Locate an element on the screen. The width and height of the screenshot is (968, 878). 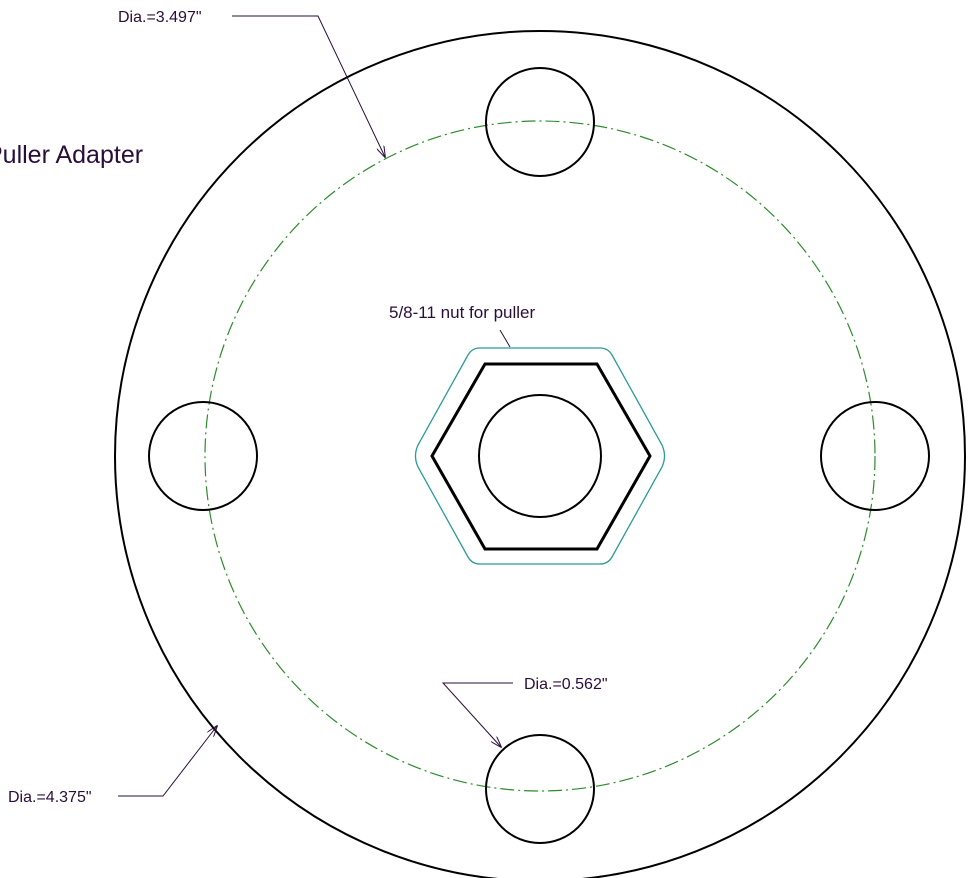
leader-outer-dia is located at coordinates (167, 761).